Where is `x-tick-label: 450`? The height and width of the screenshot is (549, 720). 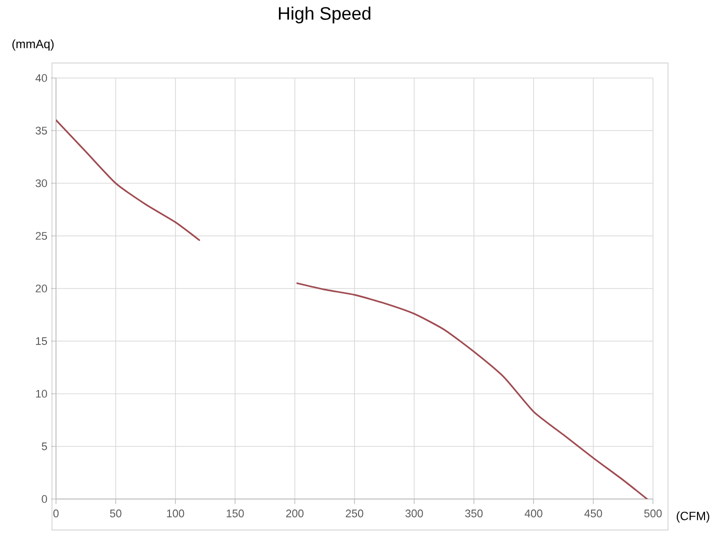
x-tick-label: 450 is located at coordinates (593, 514).